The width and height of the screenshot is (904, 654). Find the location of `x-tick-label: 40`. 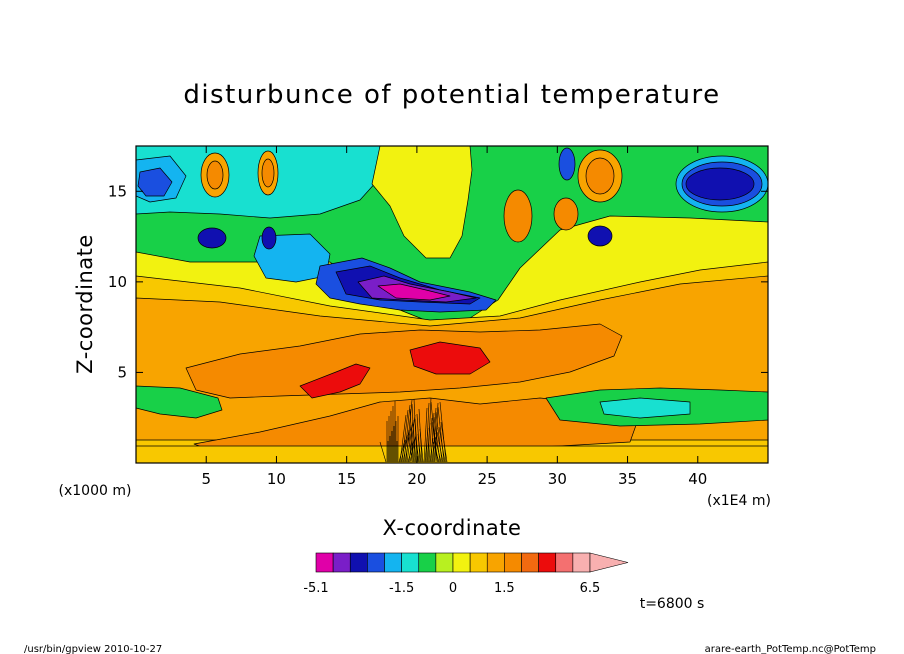

x-tick-label: 40 is located at coordinates (697, 479).